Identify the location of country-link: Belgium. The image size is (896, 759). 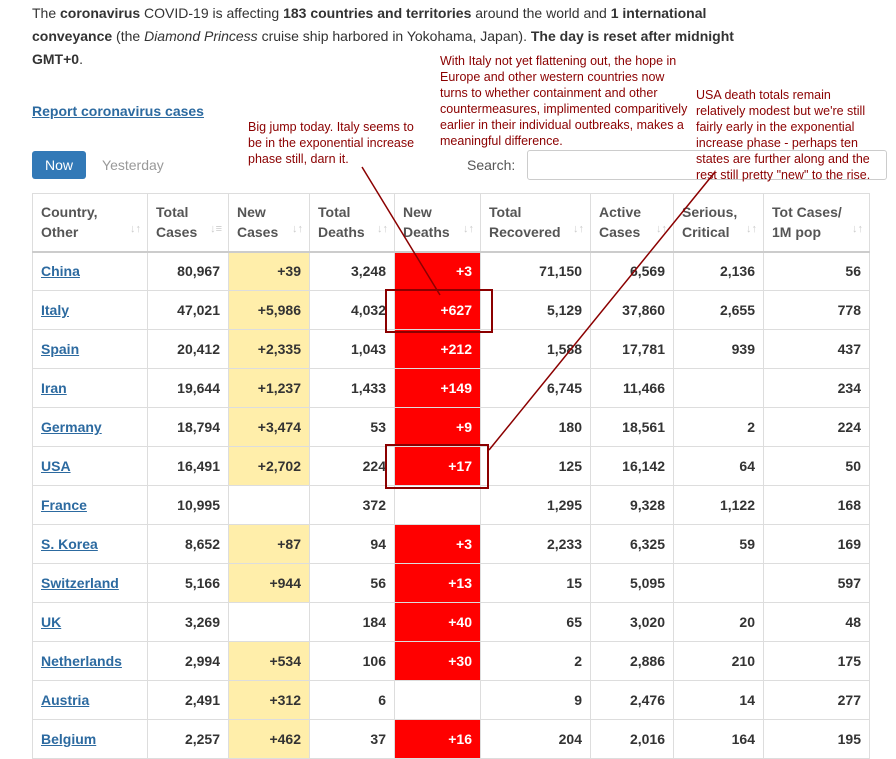
(69, 739).